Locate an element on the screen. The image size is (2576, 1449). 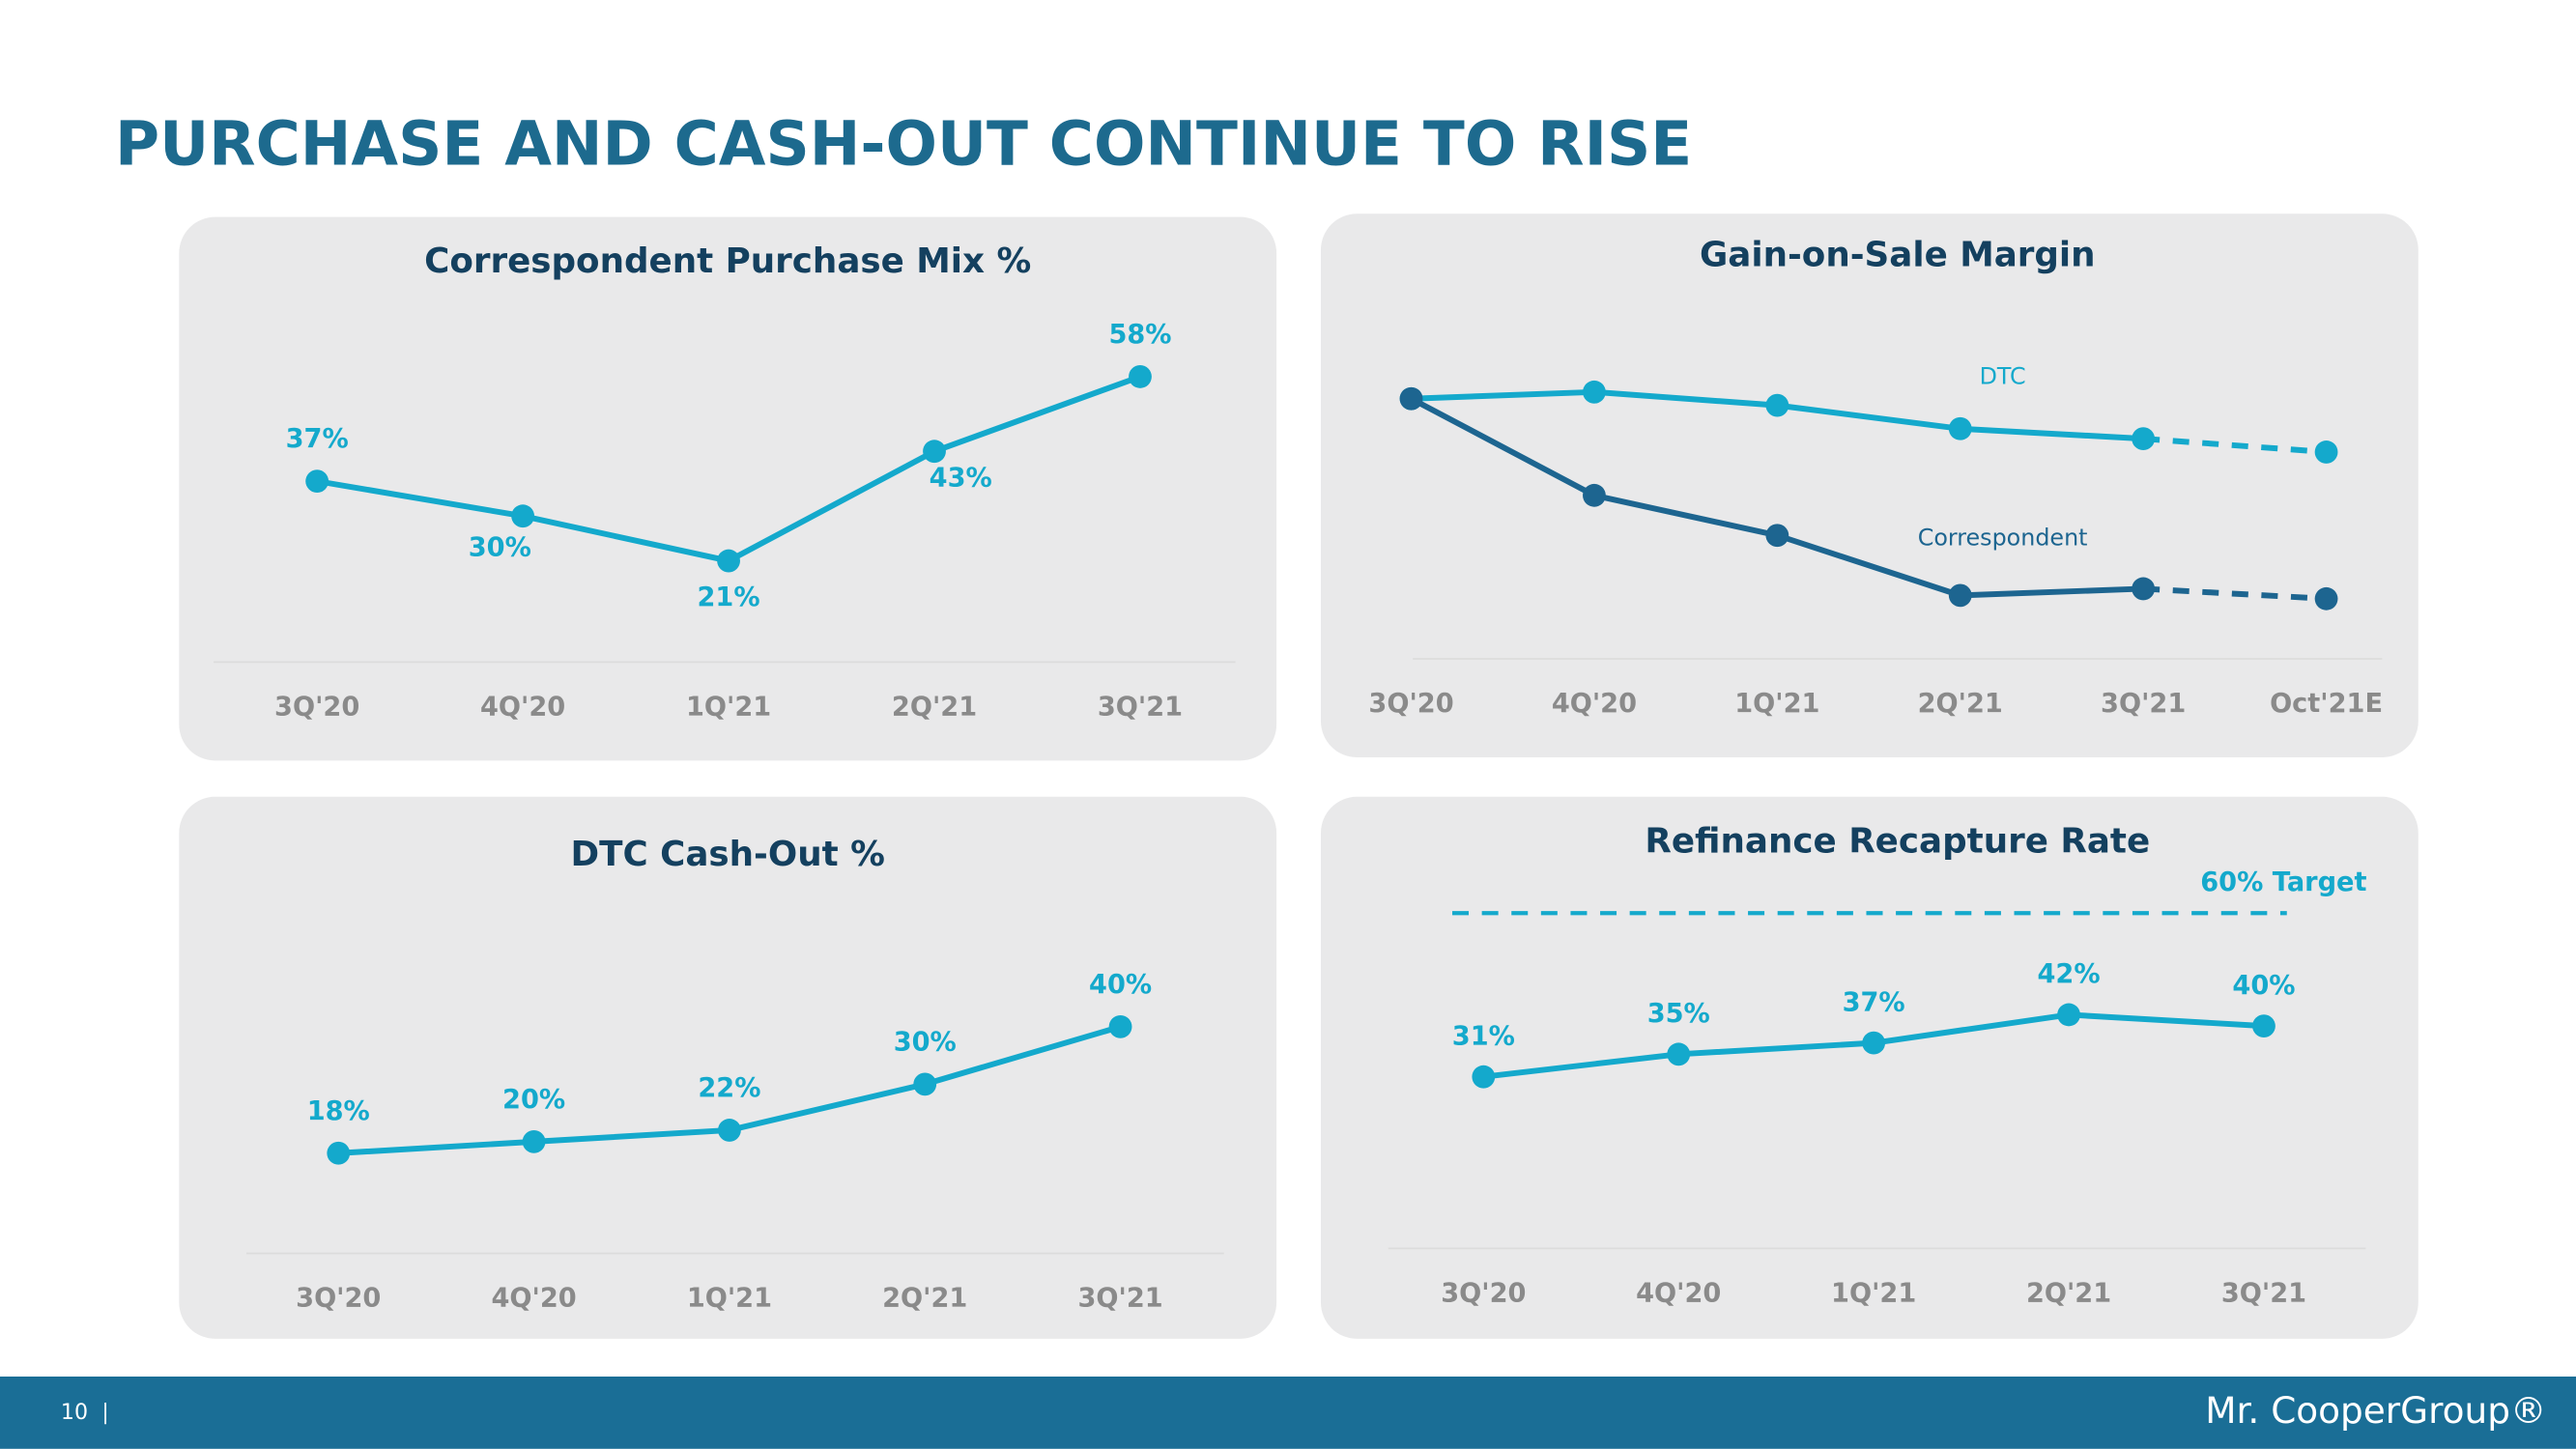
series-label: Correspondent is located at coordinates (2003, 537).